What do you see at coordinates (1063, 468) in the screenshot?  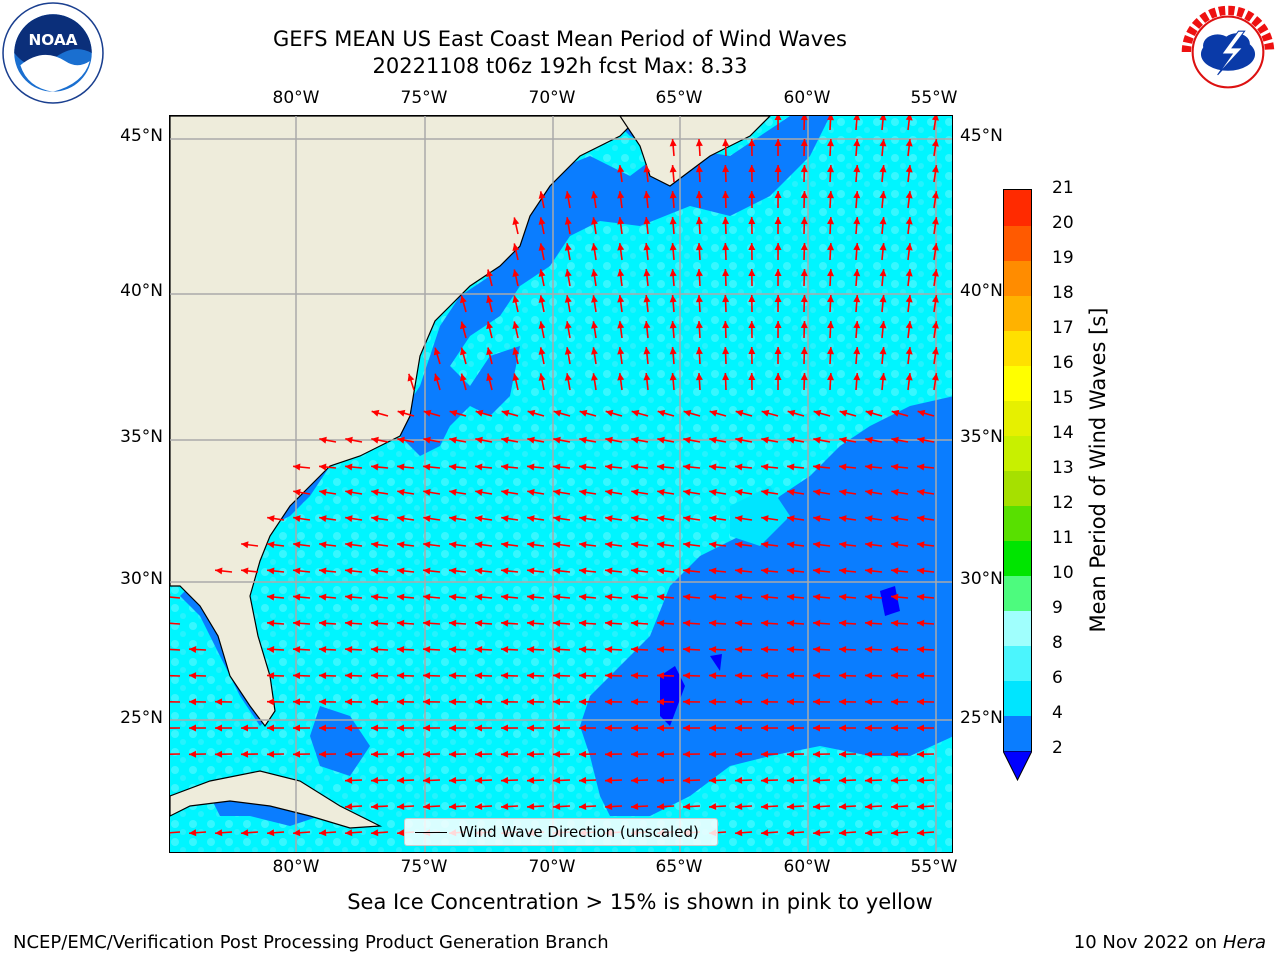 I see `colorbar-tick-label: 13` at bounding box center [1063, 468].